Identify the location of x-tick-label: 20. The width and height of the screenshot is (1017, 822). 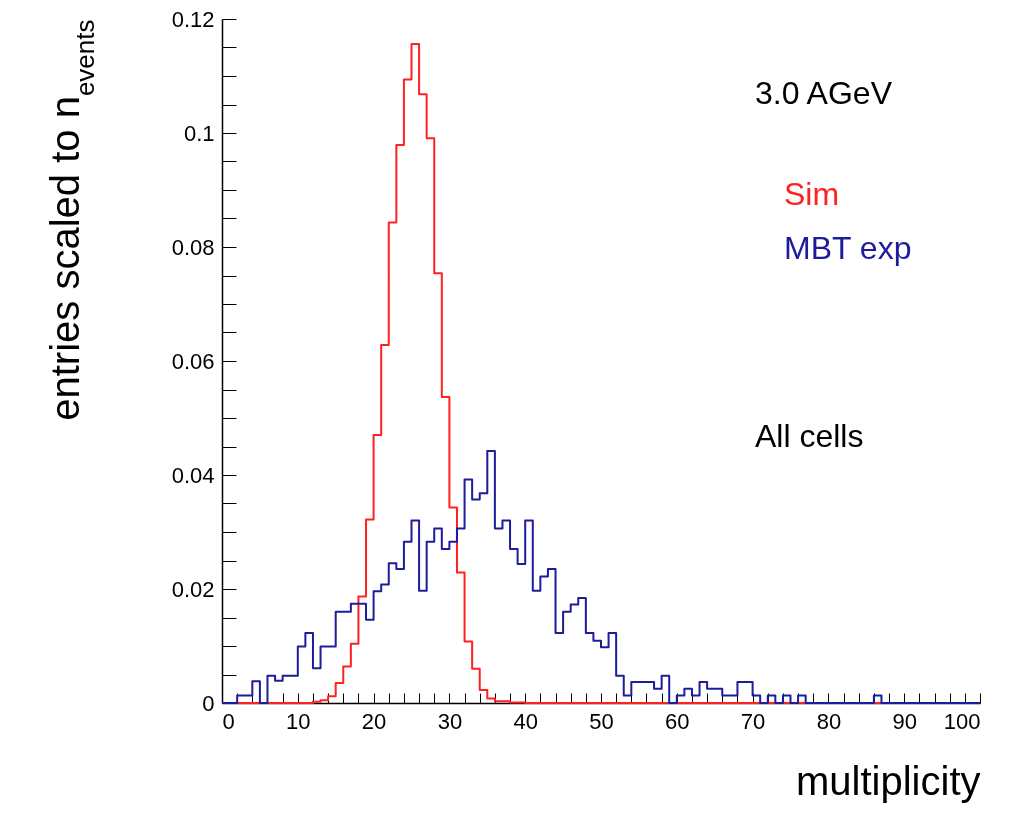
(374, 721).